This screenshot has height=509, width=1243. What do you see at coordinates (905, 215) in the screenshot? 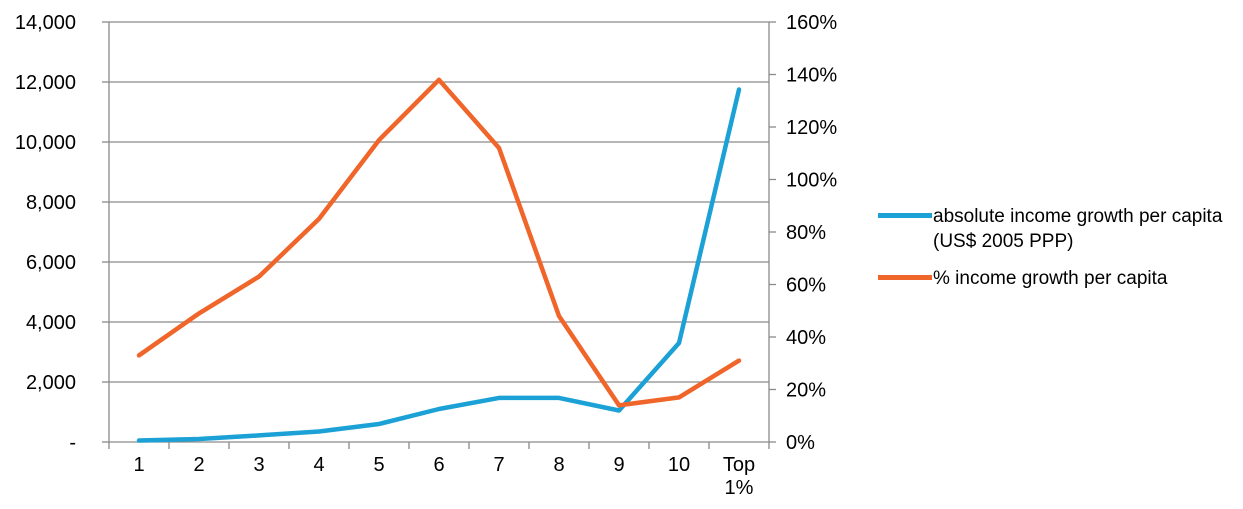
I see `legend-swatch-absolute` at bounding box center [905, 215].